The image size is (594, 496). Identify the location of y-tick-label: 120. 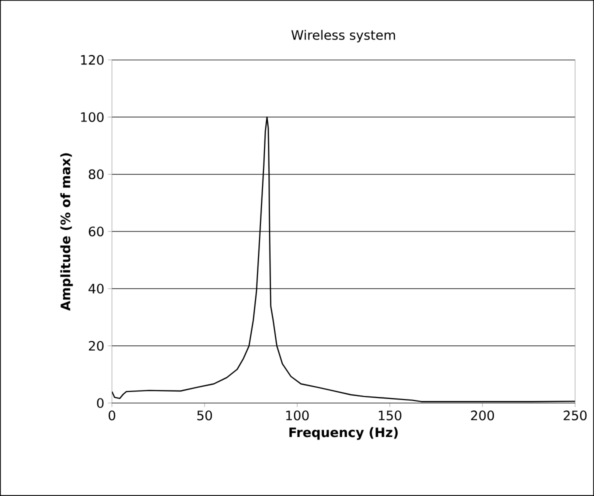
(92, 60).